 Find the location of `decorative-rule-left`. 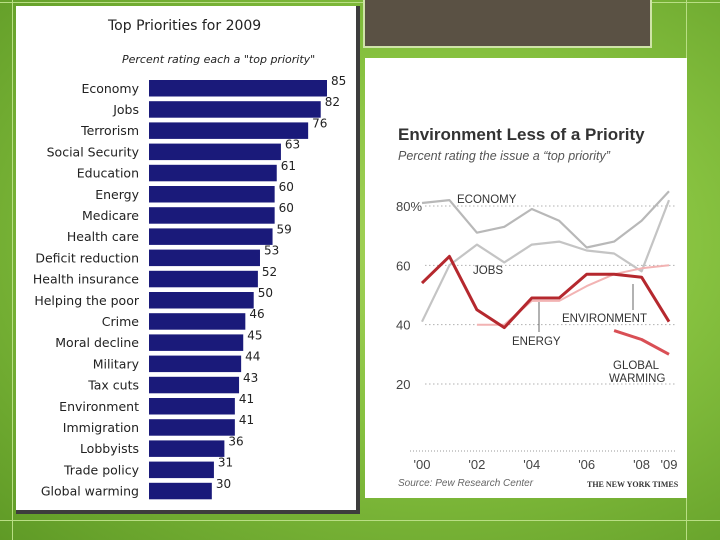

decorative-rule-left is located at coordinates (12, 270).